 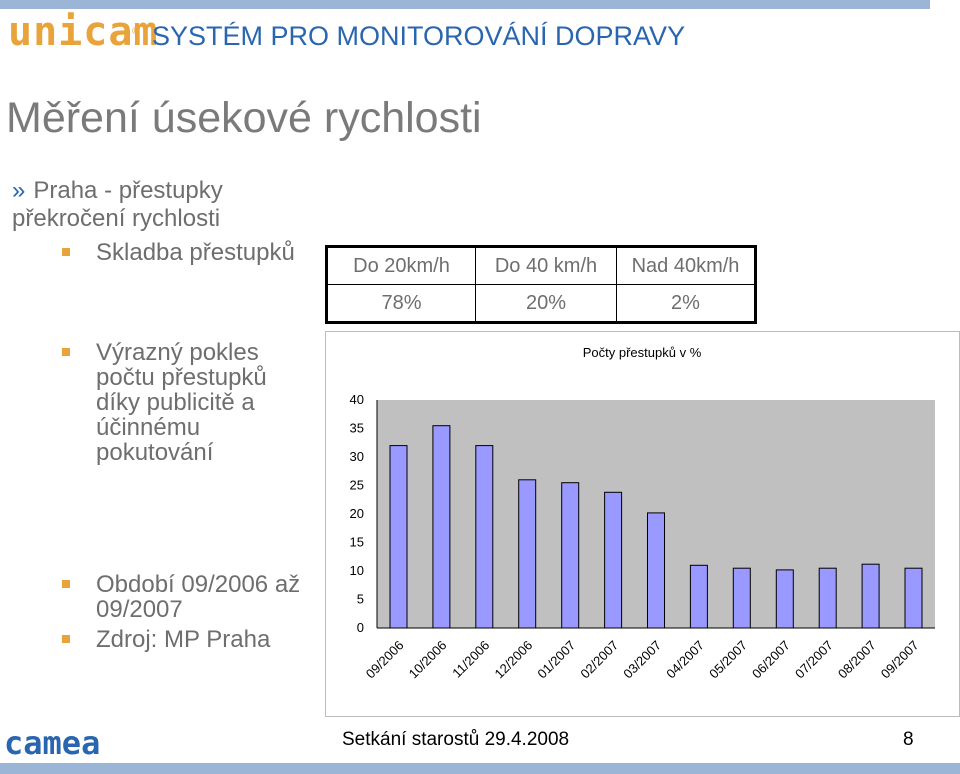 What do you see at coordinates (900, 660) in the screenshot?
I see `x-tick-label: 09/2007` at bounding box center [900, 660].